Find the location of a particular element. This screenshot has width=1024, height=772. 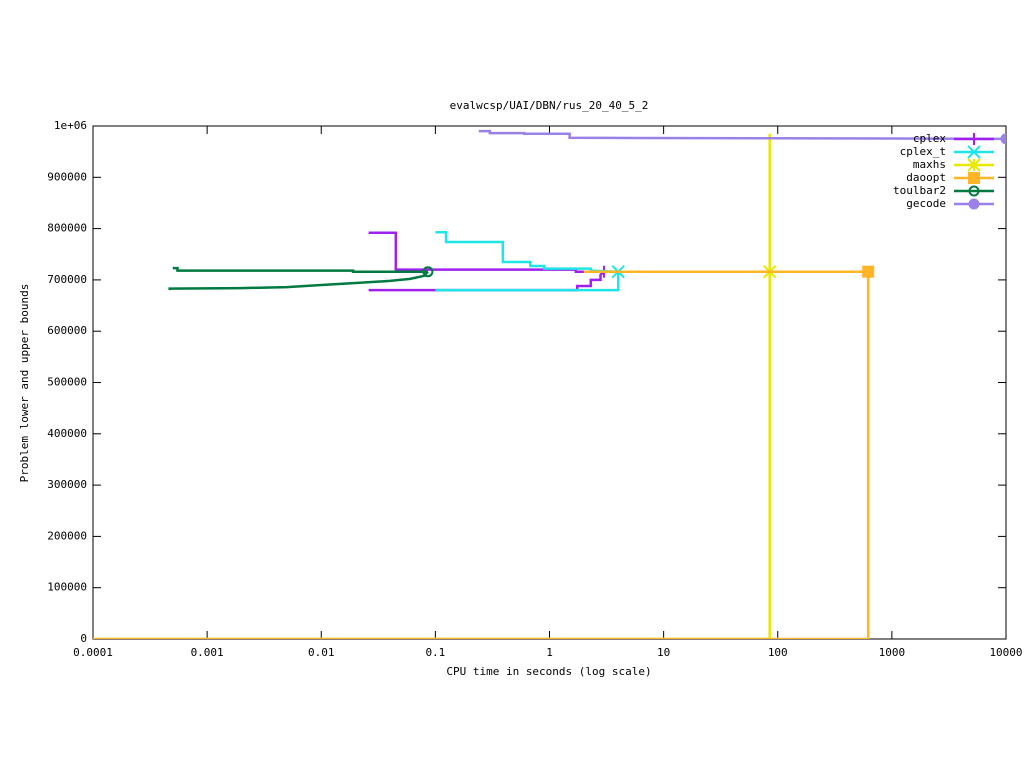

x-tick-label: 100 is located at coordinates (778, 652).